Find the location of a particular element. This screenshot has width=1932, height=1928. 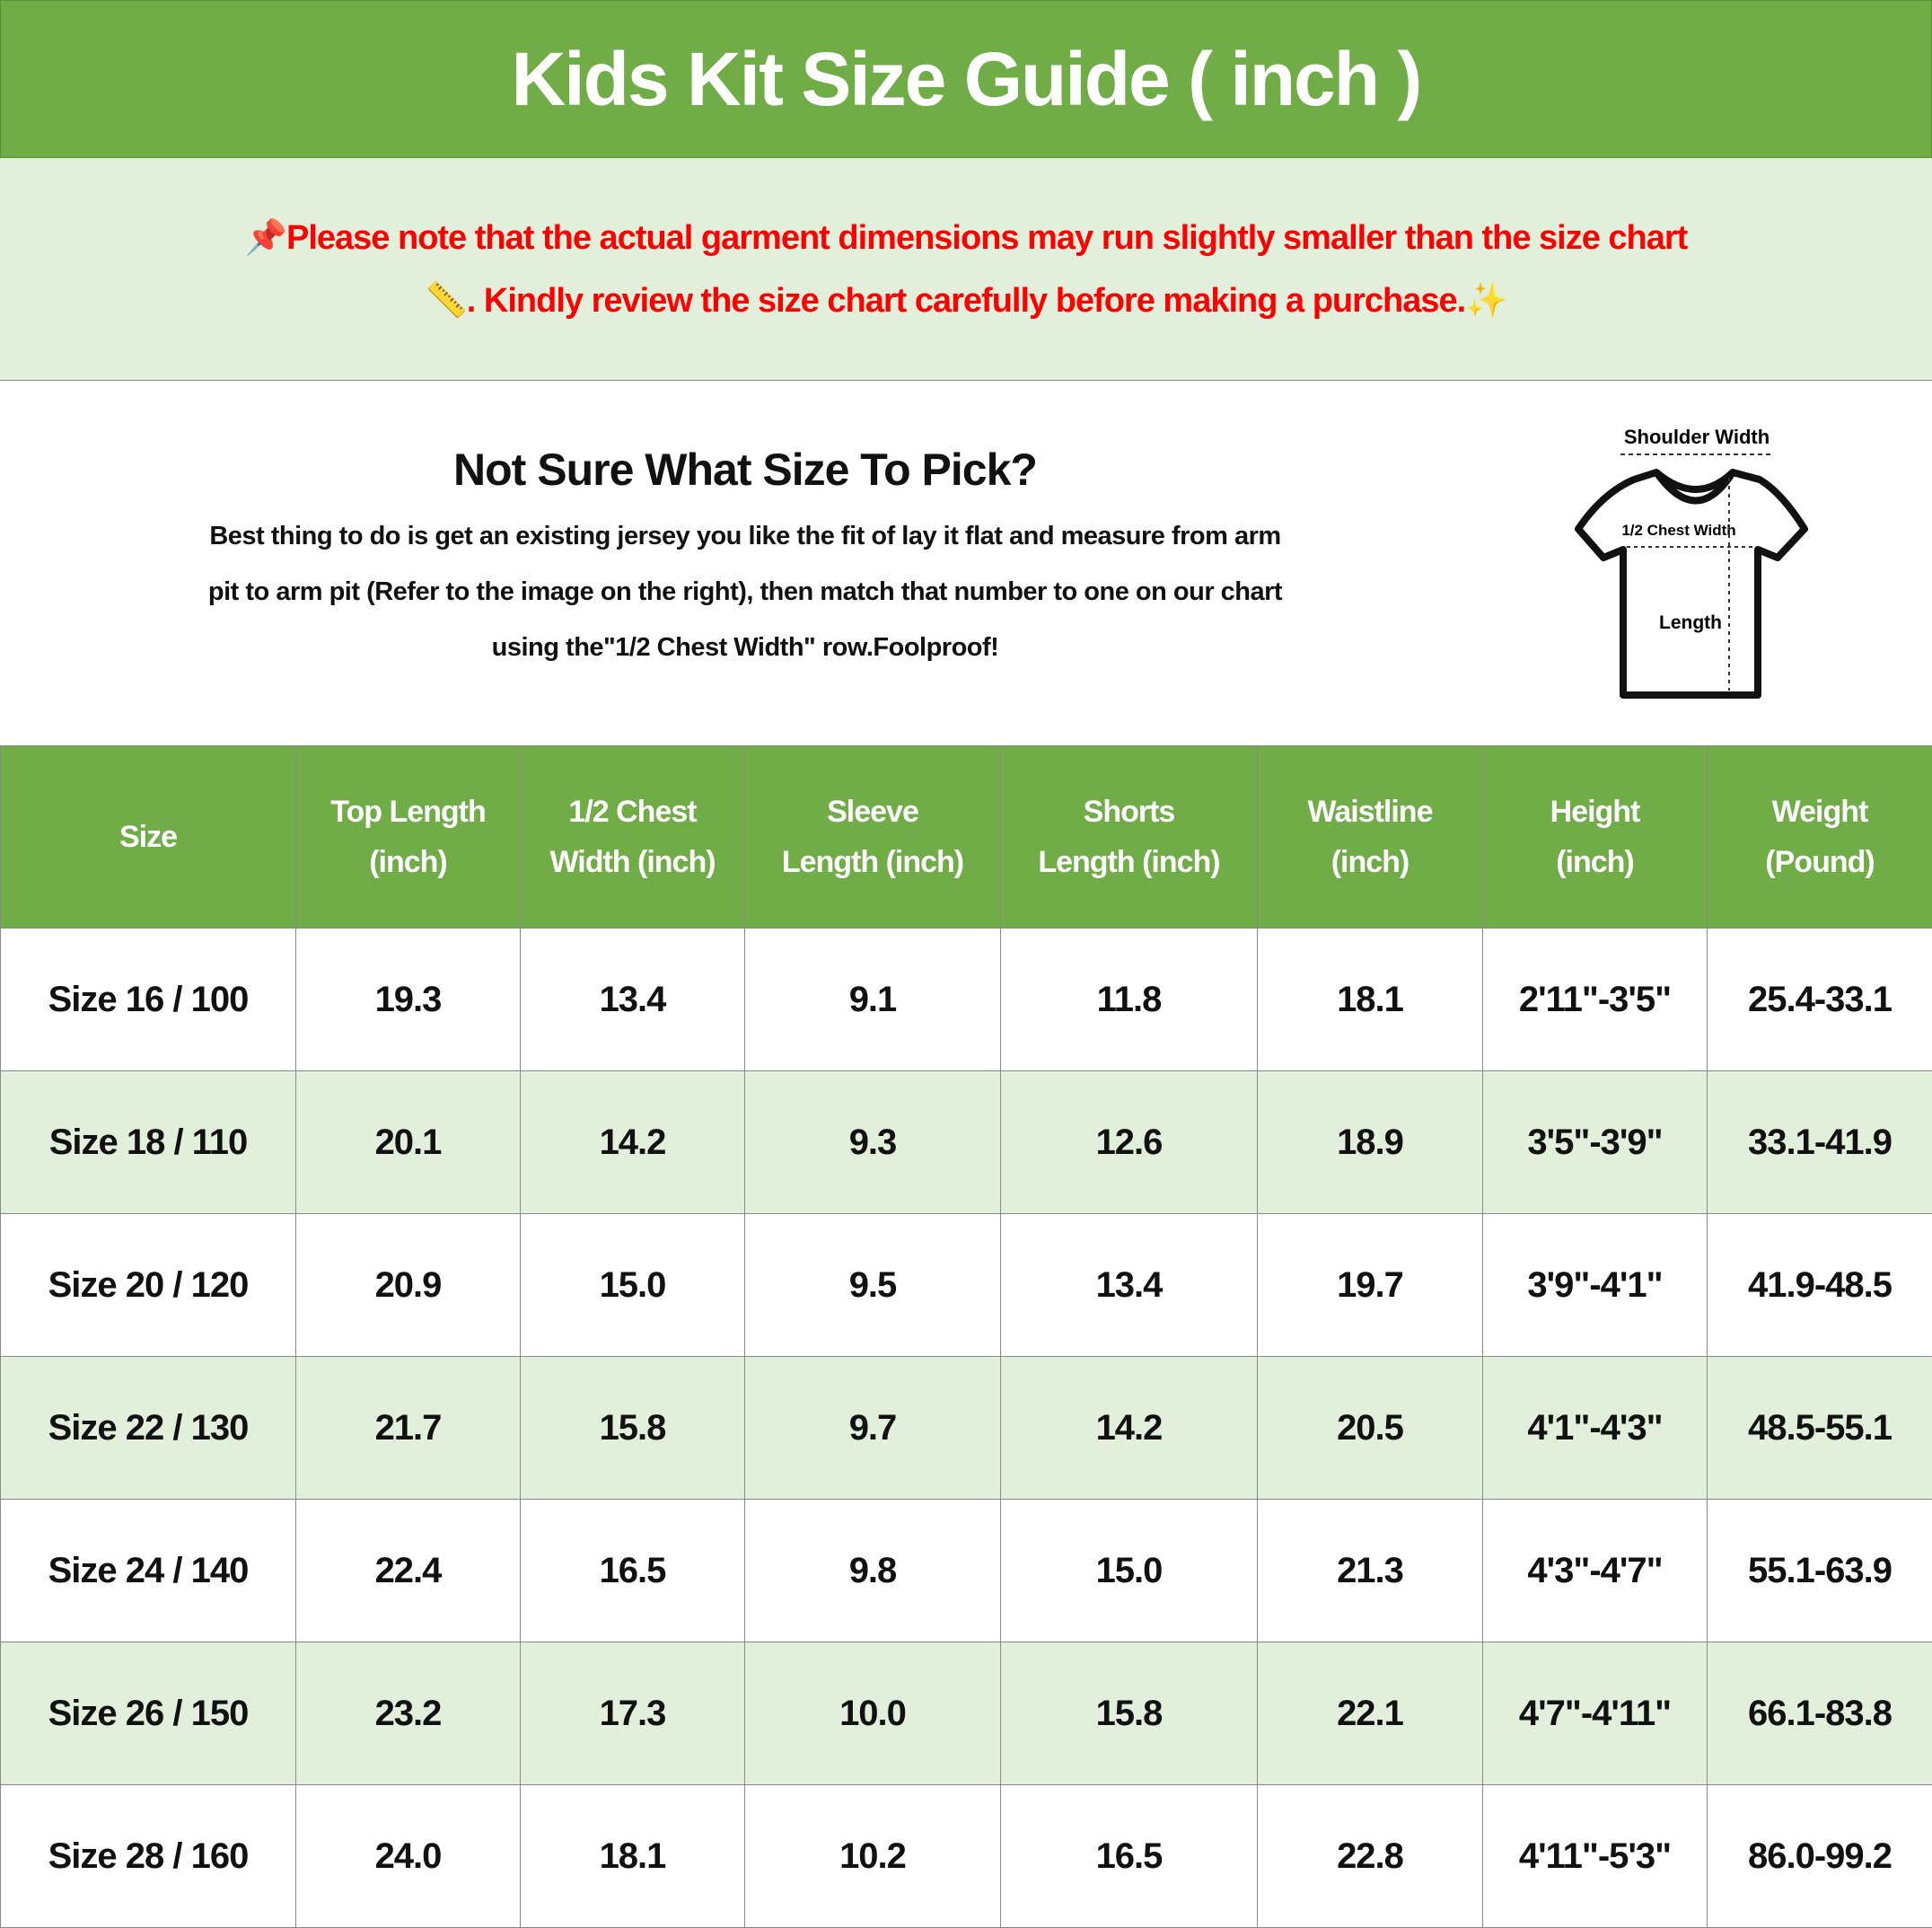

cell-value: 3'5"-3'9" is located at coordinates (1595, 1142).